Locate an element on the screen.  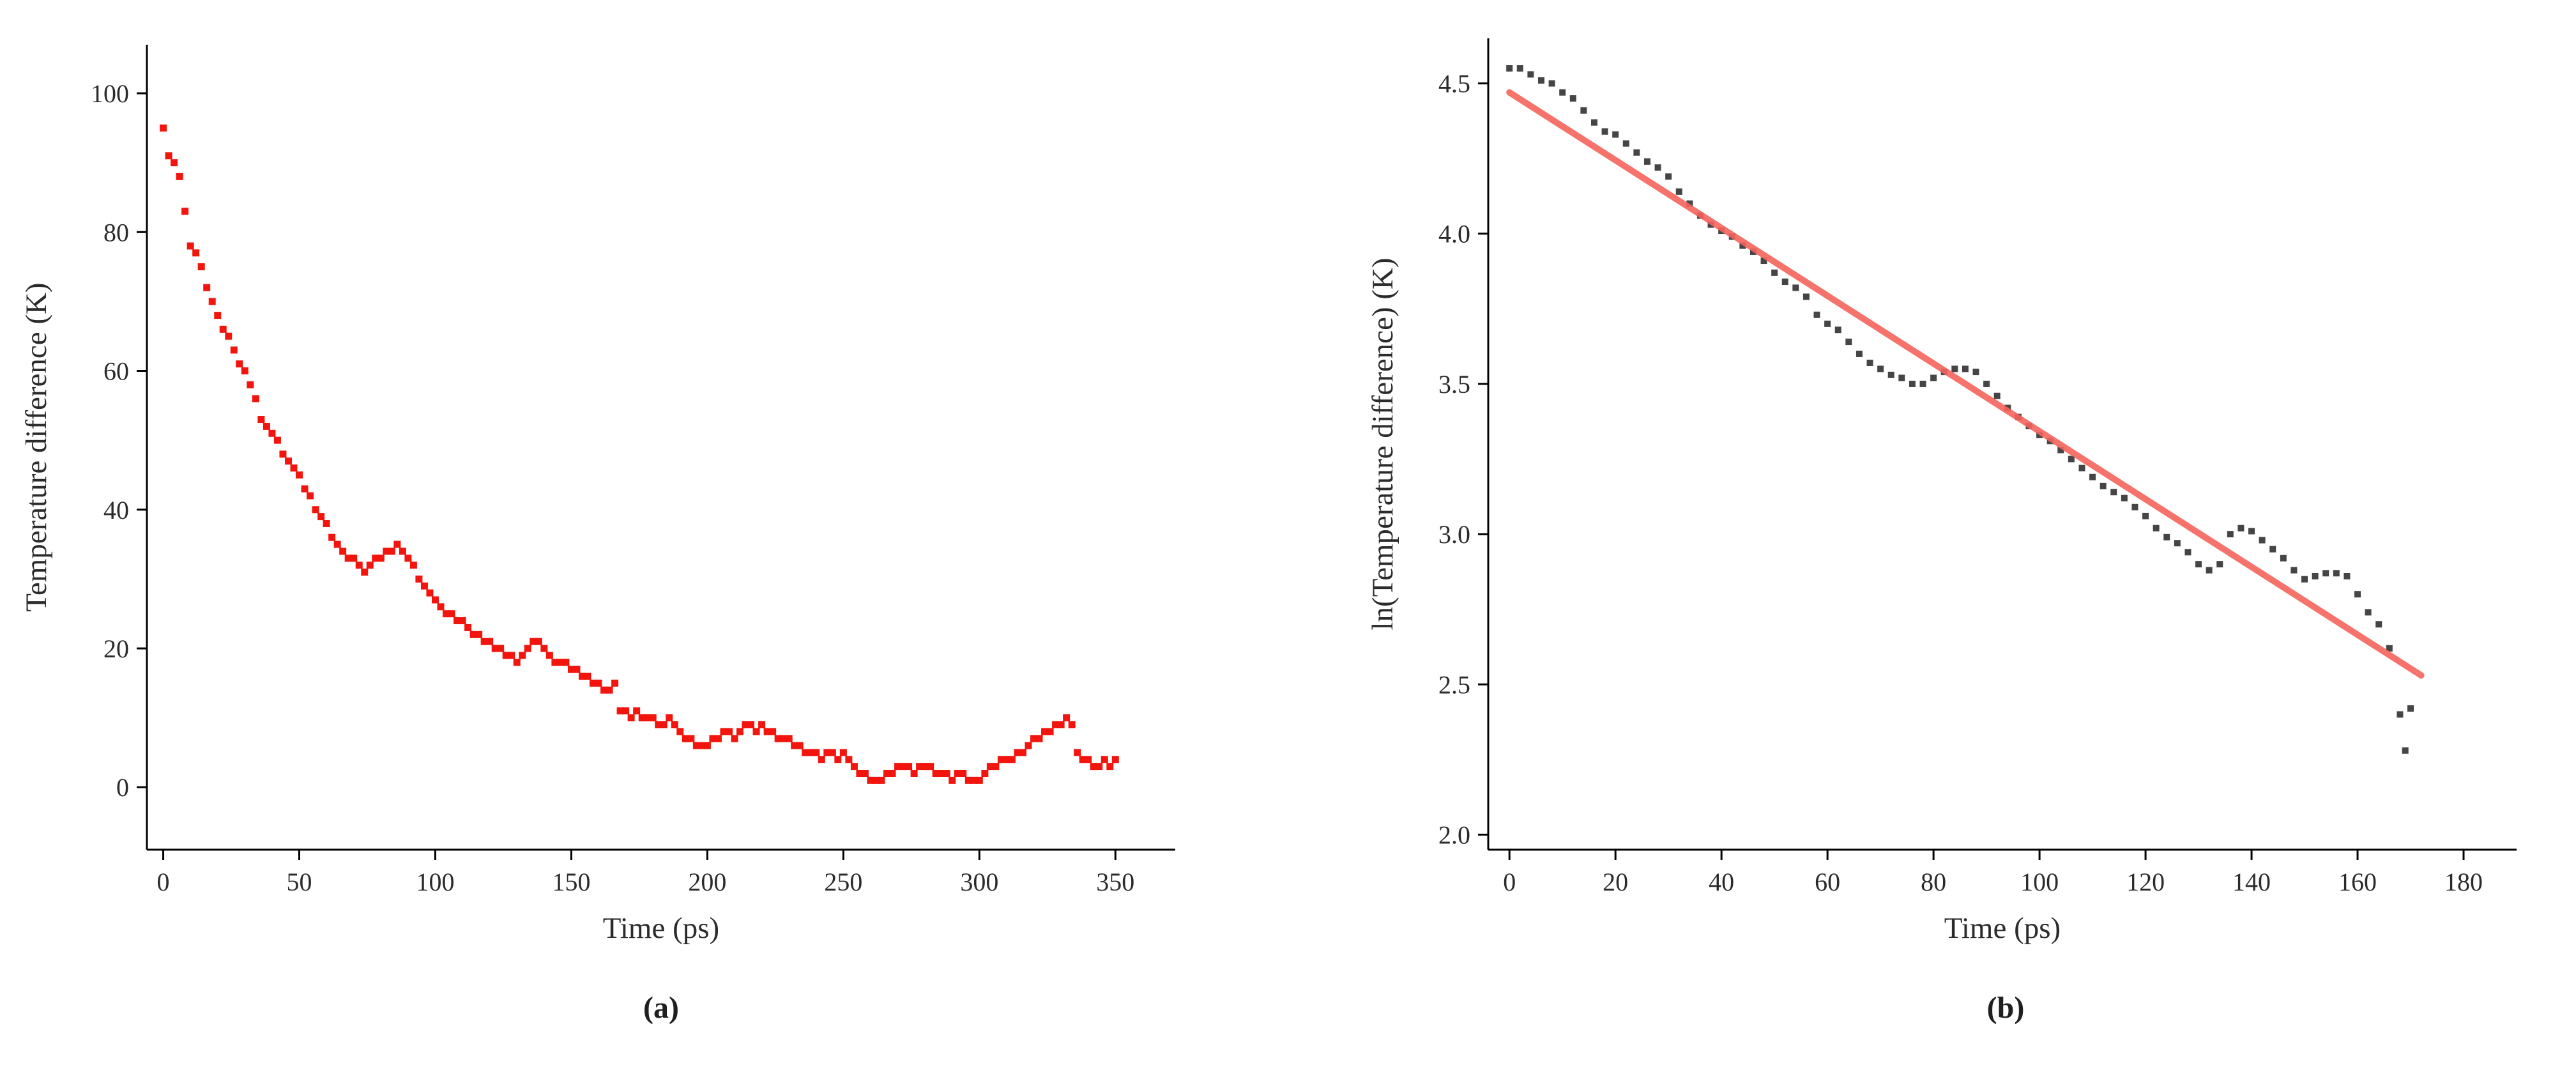
svg-text: Temperature difference (K) is located at coordinates (36, 446).